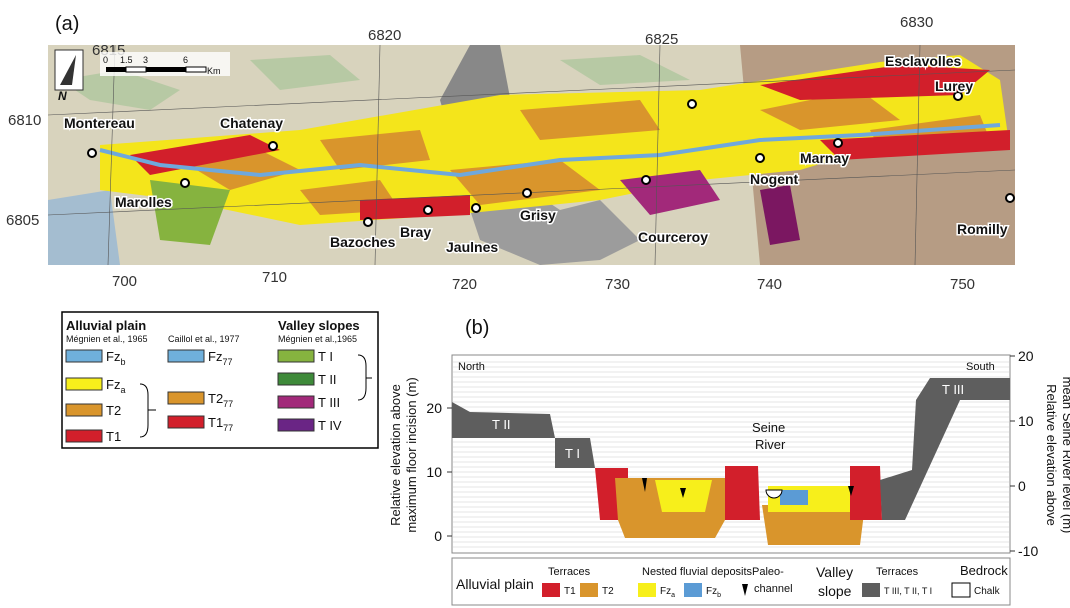  Describe the element at coordinates (923, 61) in the screenshot. I see `town-label: Esclavolles` at that location.